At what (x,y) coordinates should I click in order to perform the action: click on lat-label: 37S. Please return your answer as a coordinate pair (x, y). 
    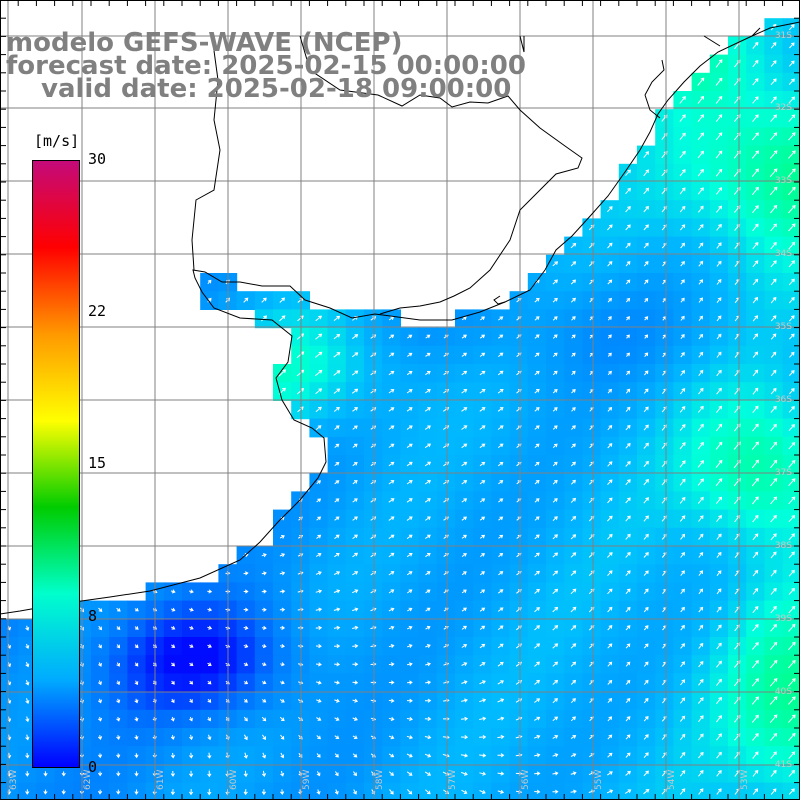
    Looking at the image, I should click on (783, 473).